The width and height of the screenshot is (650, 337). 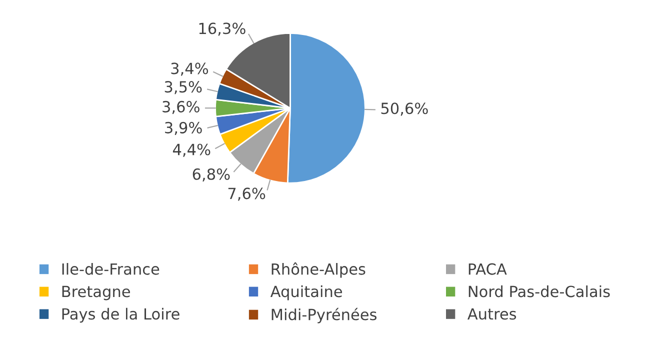 What do you see at coordinates (111, 269) in the screenshot?
I see `legend-label: Ile-de-France` at bounding box center [111, 269].